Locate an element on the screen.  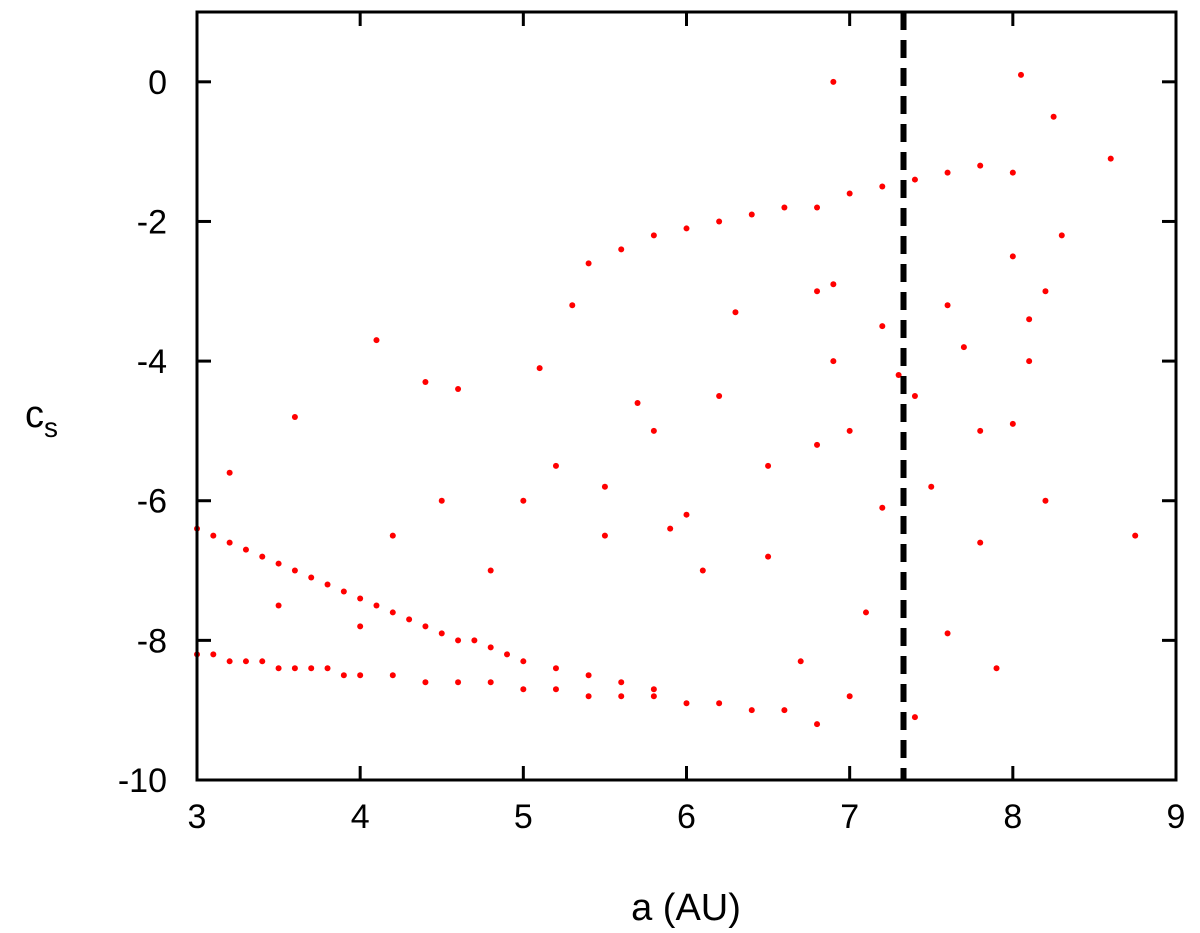
y-axis-label-main: c is located at coordinates (34, 415).